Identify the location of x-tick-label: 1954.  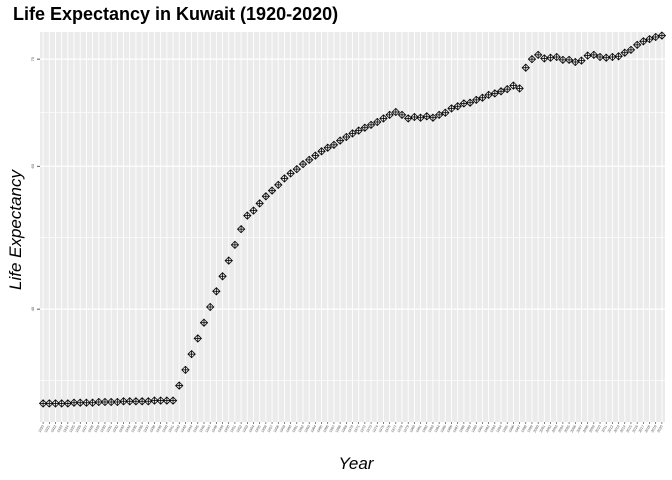
(251, 428).